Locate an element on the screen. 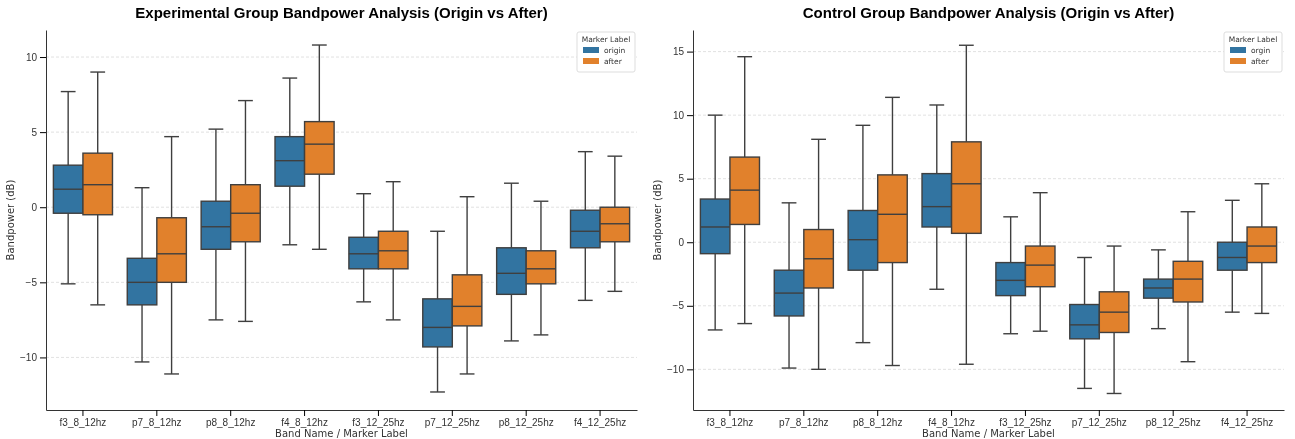 This screenshot has height=439, width=1295. y-tick-label: 15 is located at coordinates (678, 52).